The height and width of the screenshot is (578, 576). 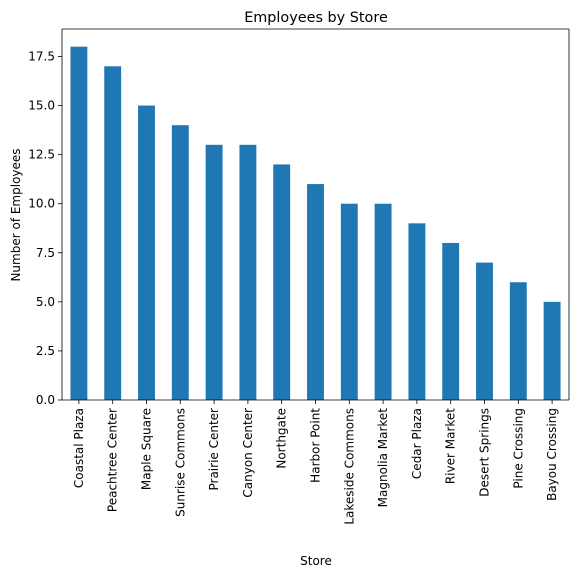 I want to click on x-tick-label: Desert Springs, so click(x=485, y=452).